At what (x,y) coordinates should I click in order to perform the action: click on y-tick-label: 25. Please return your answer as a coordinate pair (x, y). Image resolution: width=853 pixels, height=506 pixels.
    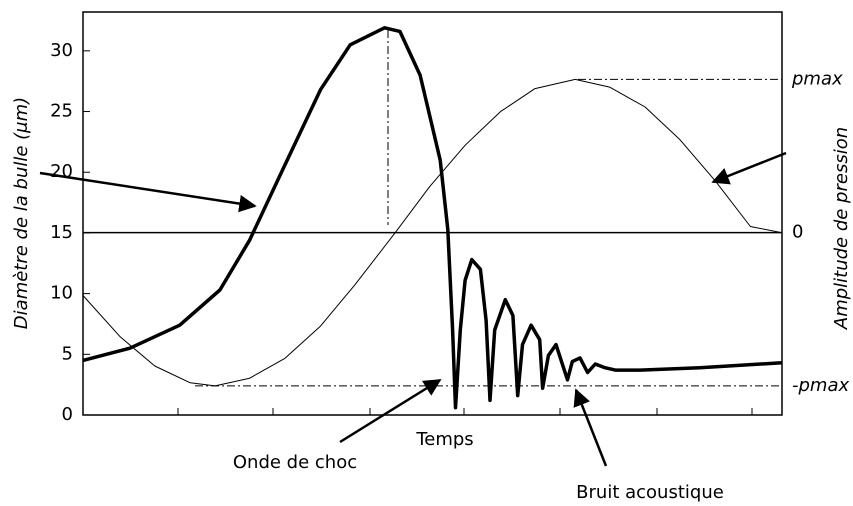
    Looking at the image, I should click on (61, 111).